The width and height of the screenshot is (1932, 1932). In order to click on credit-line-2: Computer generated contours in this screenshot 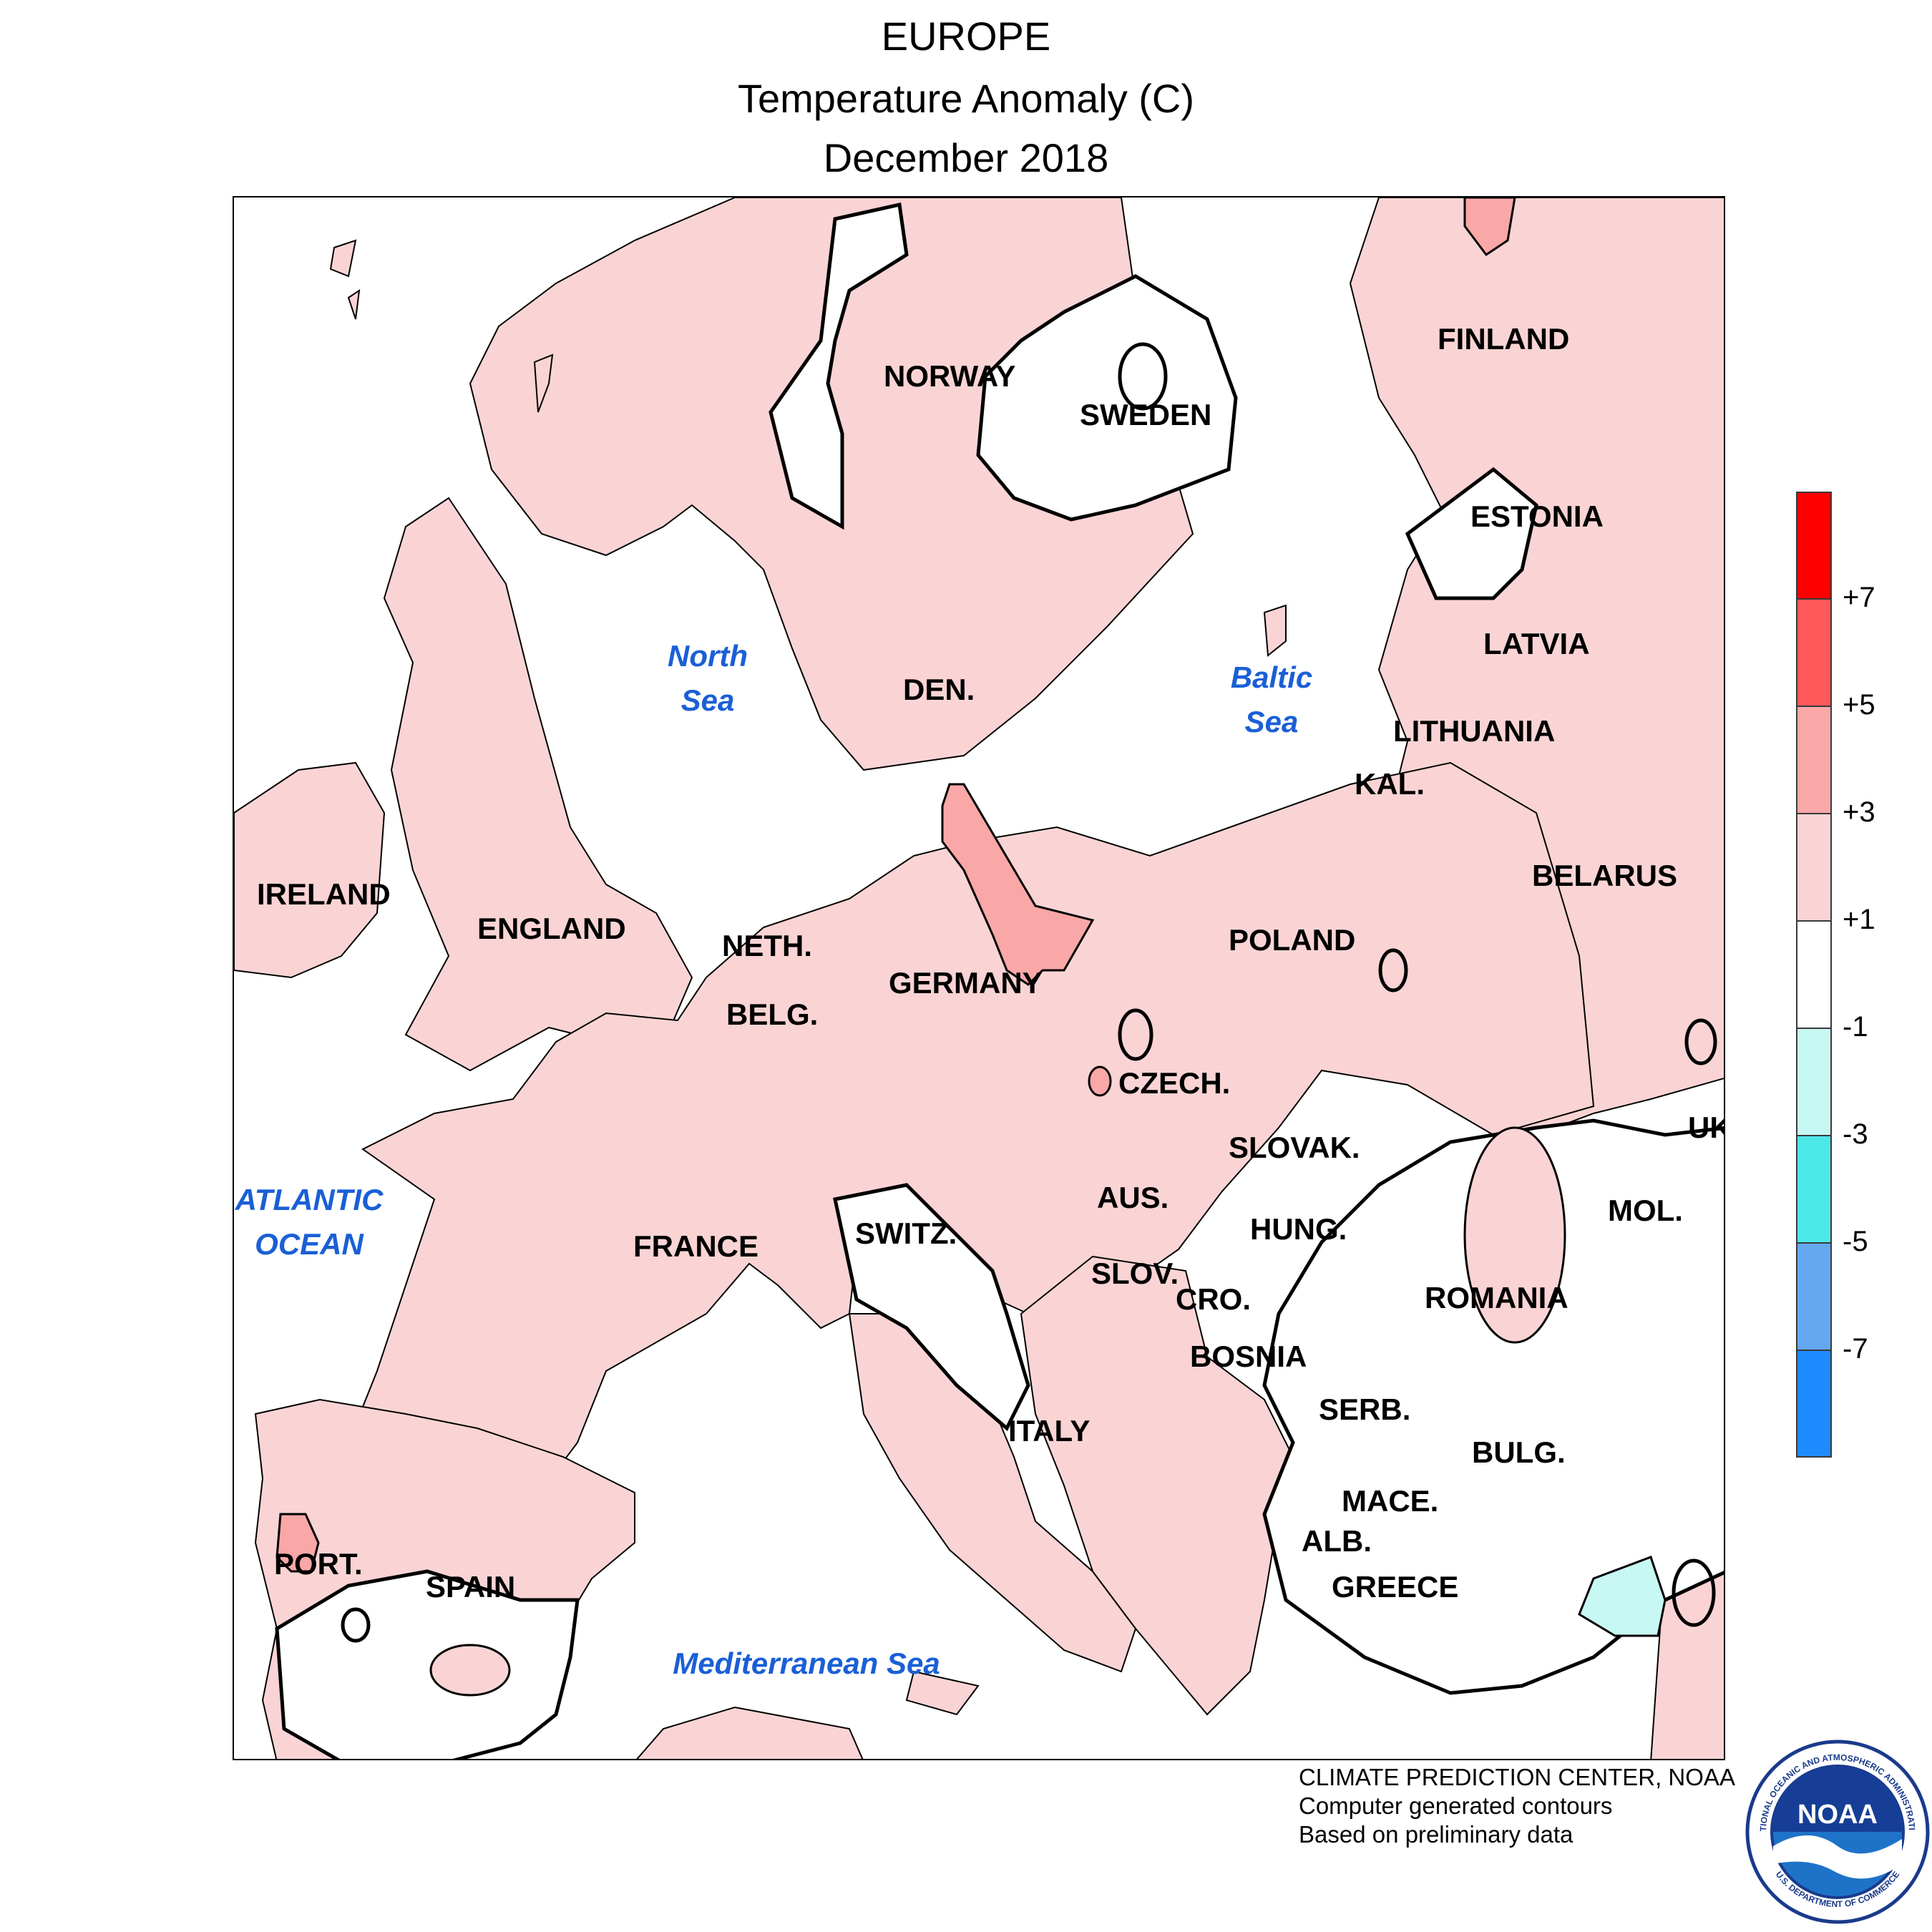, I will do `click(1456, 1805)`.